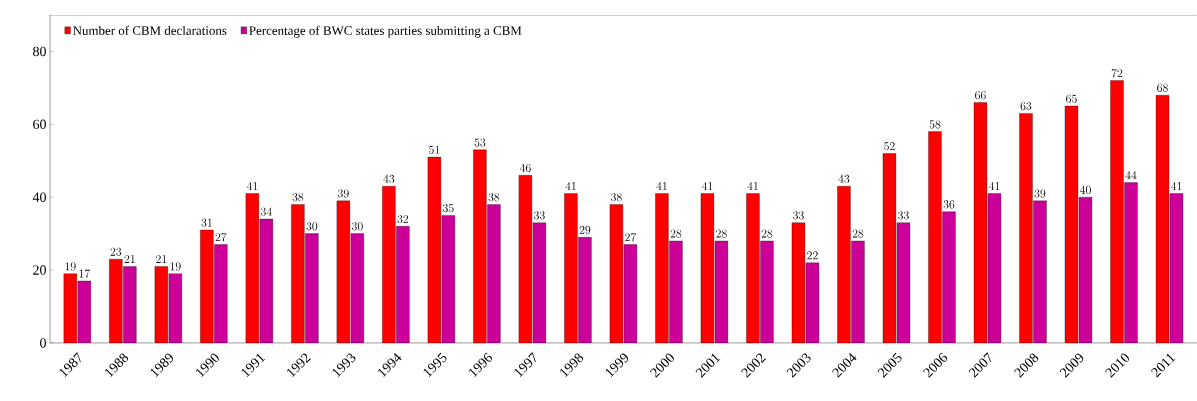 This screenshot has height=401, width=1197. What do you see at coordinates (1071, 98) in the screenshot?
I see `data-label: 65` at bounding box center [1071, 98].